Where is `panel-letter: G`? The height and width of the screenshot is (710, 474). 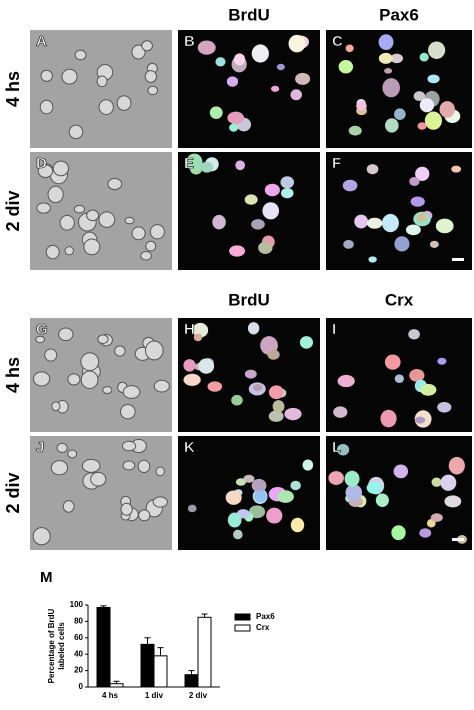
panel-letter: G is located at coordinates (42, 329).